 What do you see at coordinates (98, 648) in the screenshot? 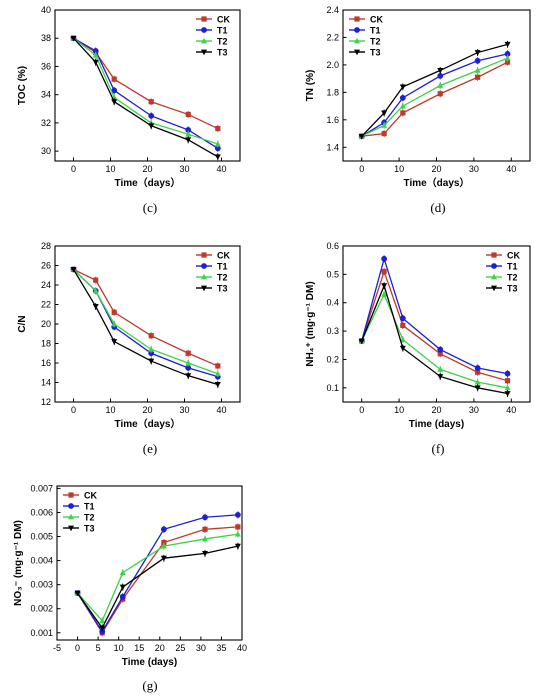
I see `x-tick-label: 5` at bounding box center [98, 648].